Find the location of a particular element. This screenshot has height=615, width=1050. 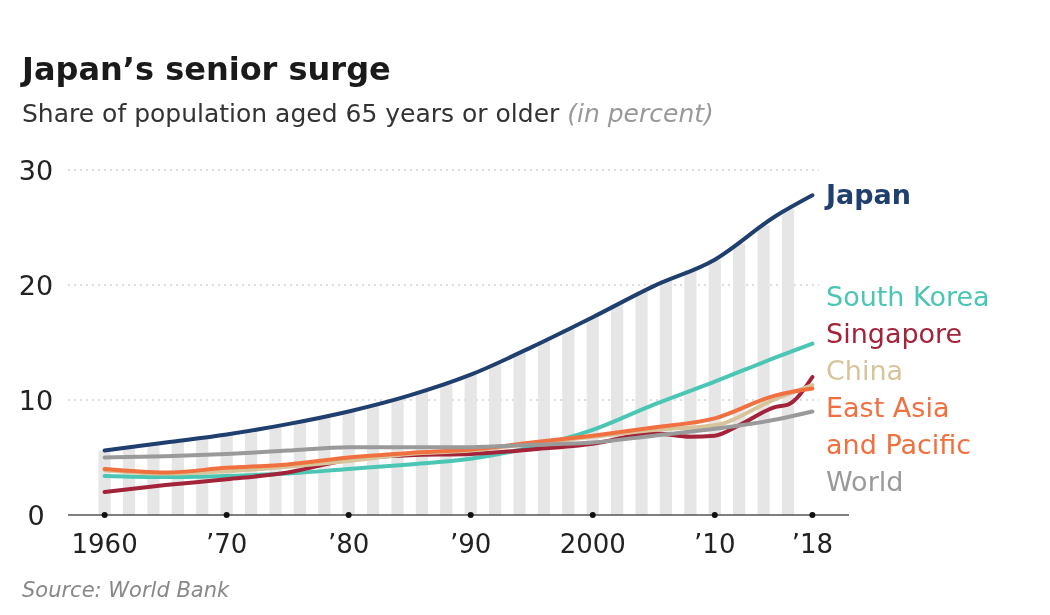

x-tick-label: ’70 is located at coordinates (226, 544).